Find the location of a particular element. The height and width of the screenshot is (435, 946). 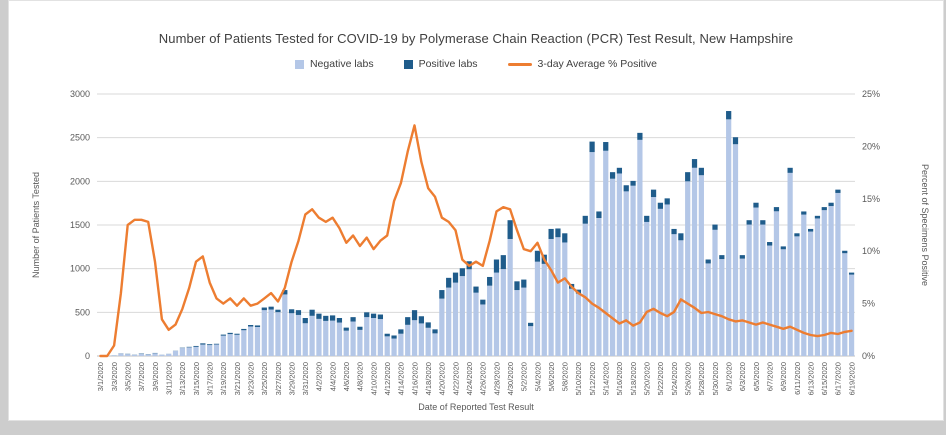

svg-text: 25% is located at coordinates (871, 94).